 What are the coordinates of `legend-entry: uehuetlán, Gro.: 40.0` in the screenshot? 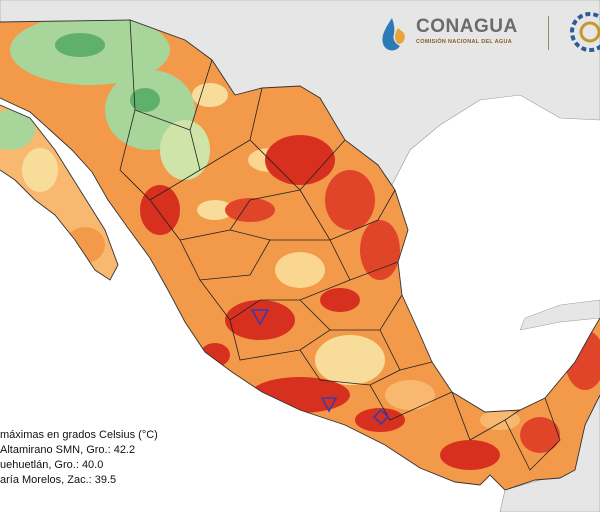 It's located at (52, 465).